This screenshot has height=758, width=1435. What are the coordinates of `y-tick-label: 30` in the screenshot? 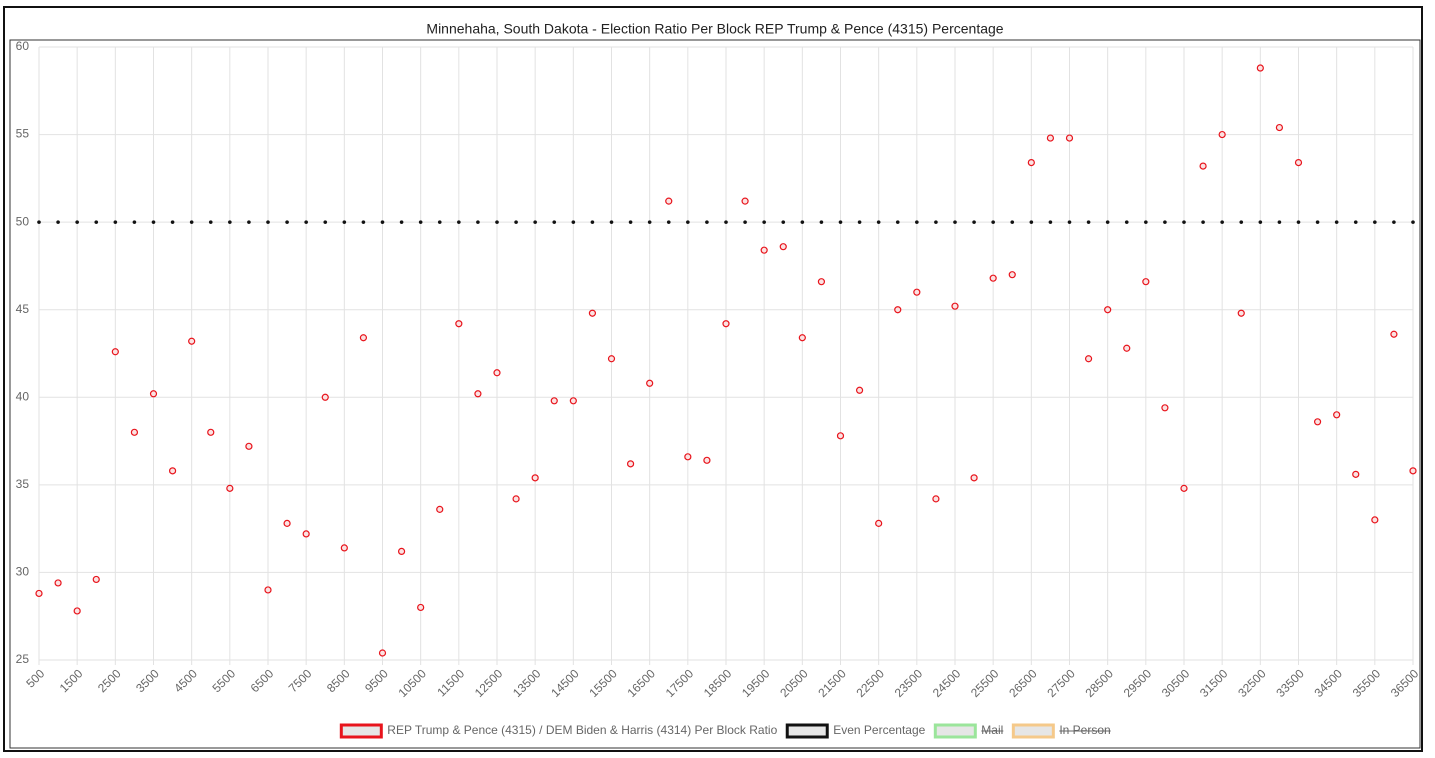 It's located at (23, 572).